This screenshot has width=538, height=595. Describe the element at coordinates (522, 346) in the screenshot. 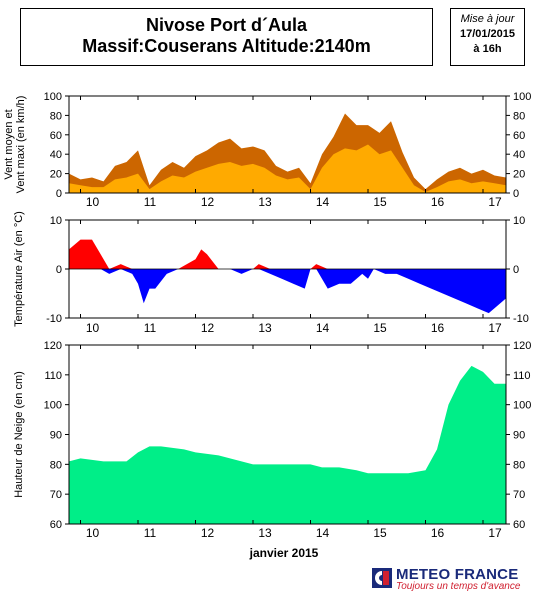

I see `y-tick-label-right: 120` at that location.